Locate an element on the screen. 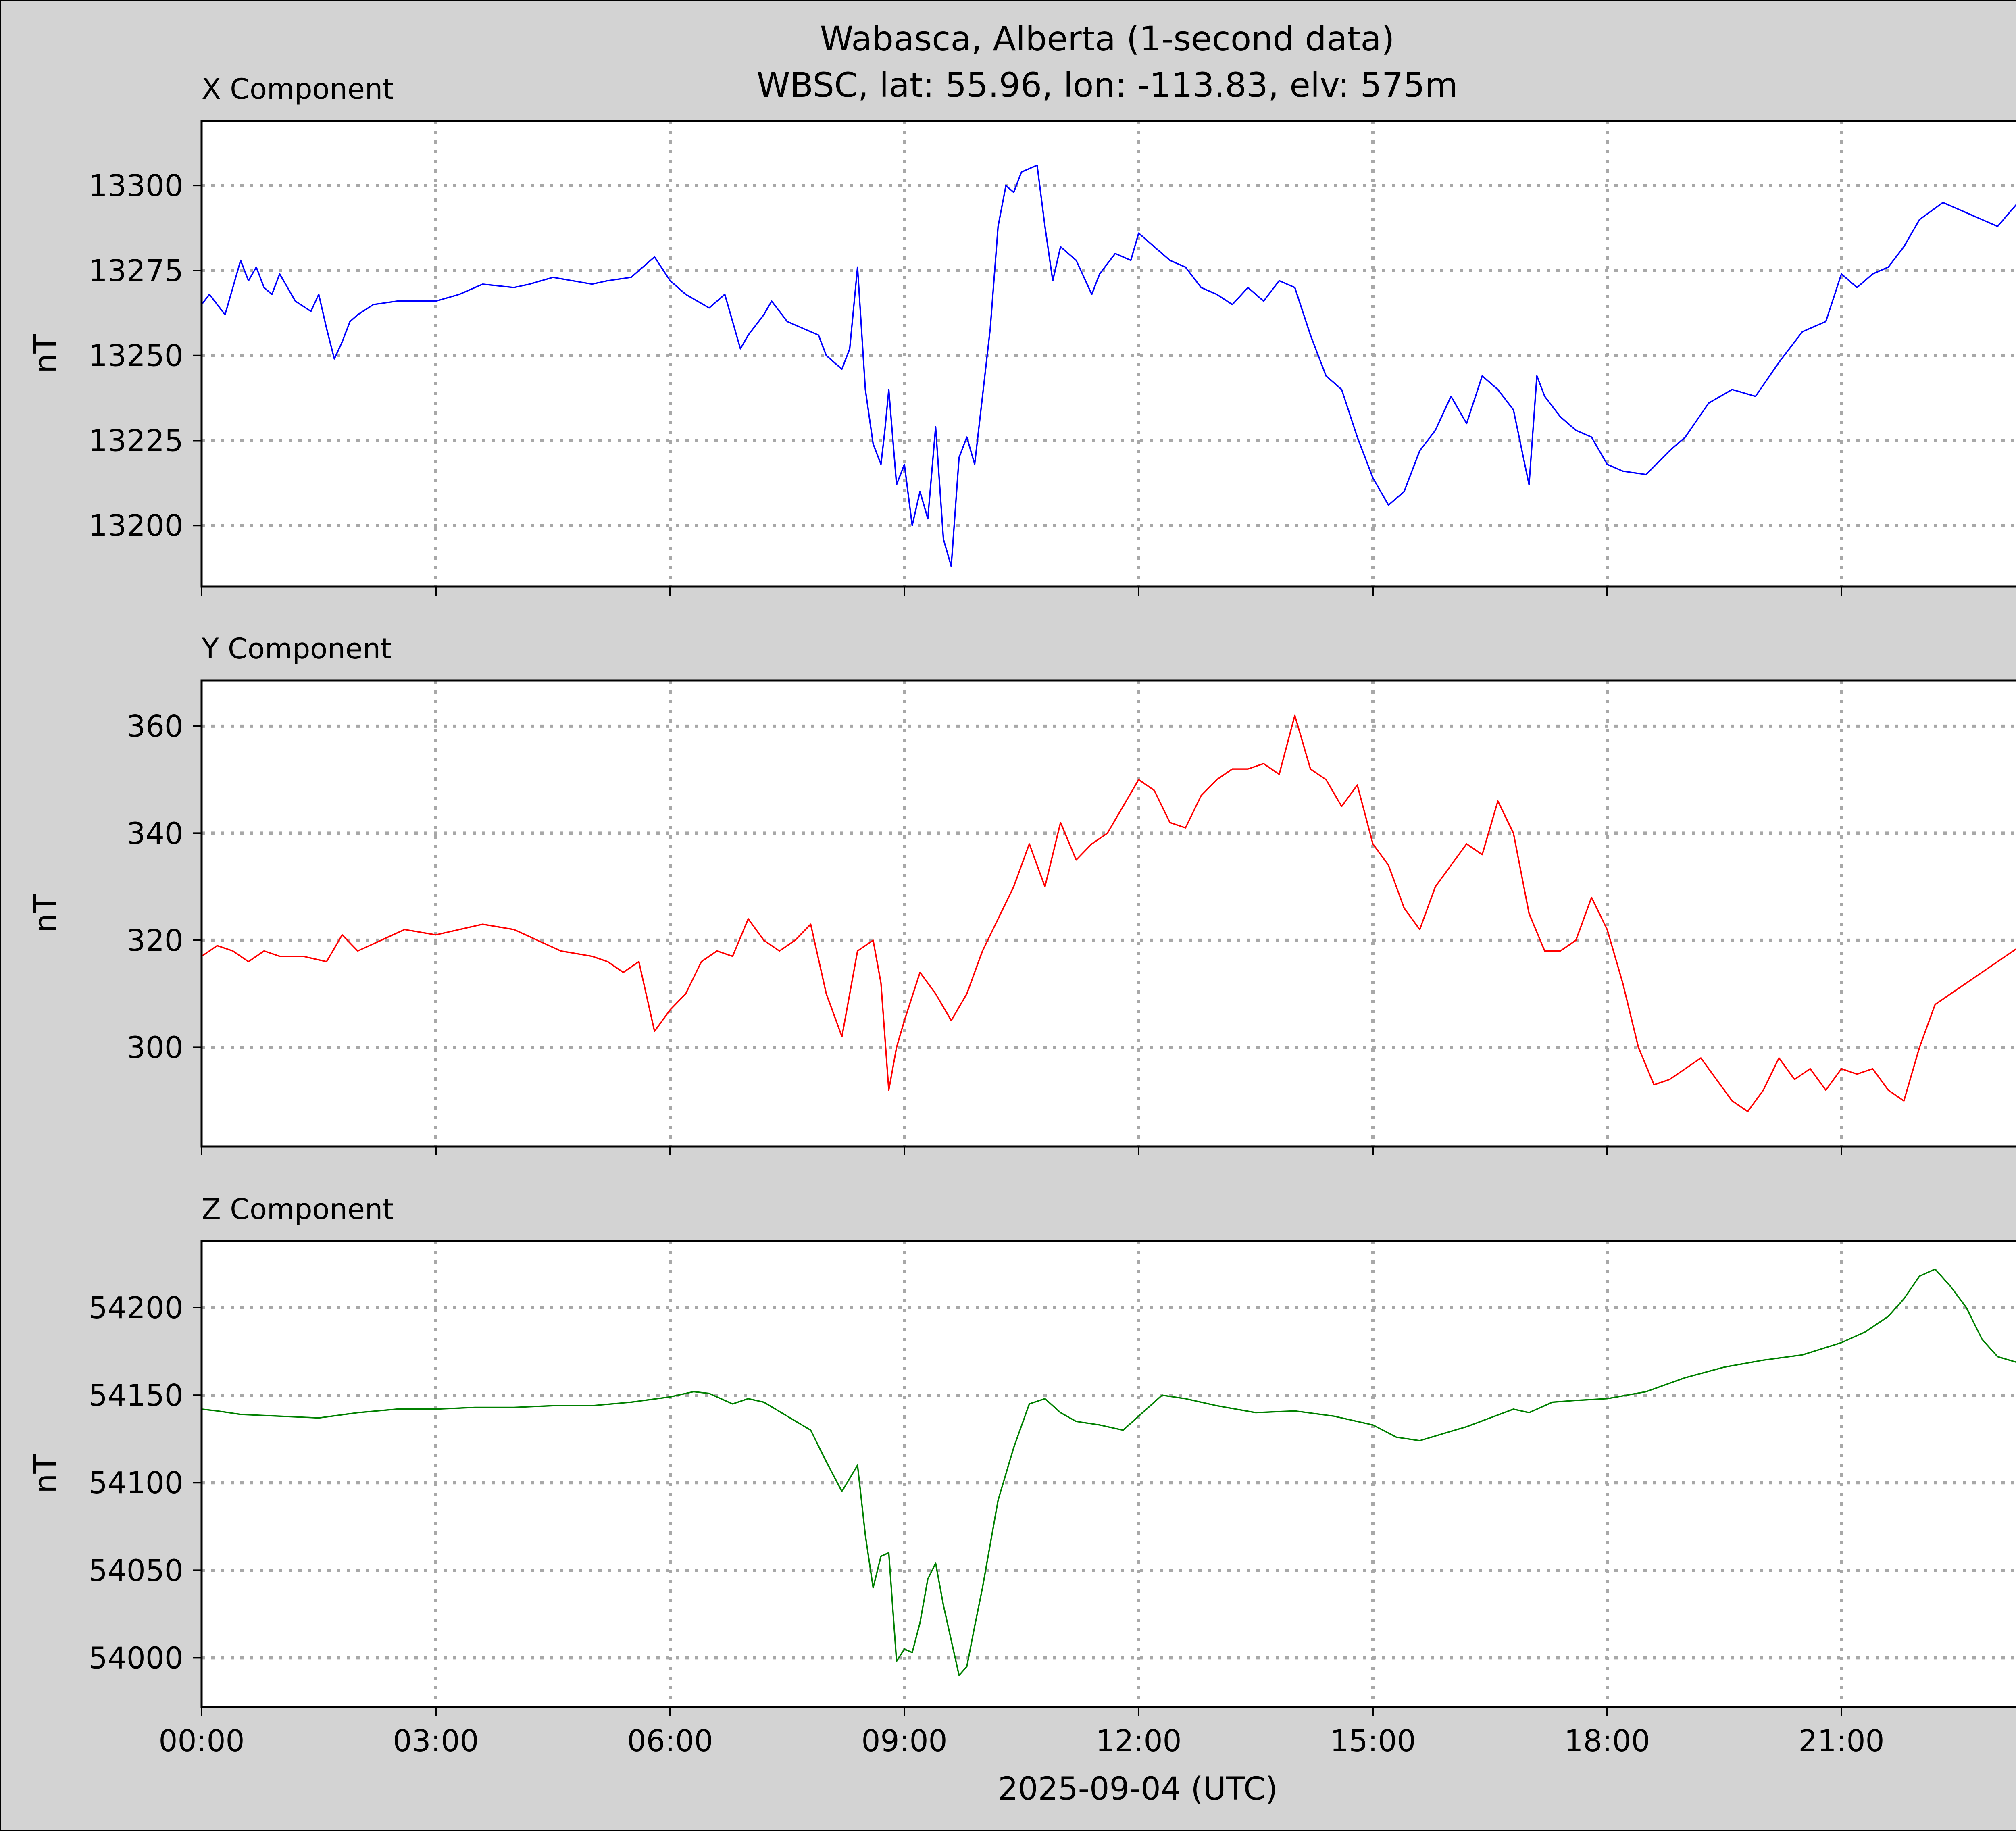 This screenshot has width=2016, height=1831. panel-label: Z Component is located at coordinates (298, 1209).